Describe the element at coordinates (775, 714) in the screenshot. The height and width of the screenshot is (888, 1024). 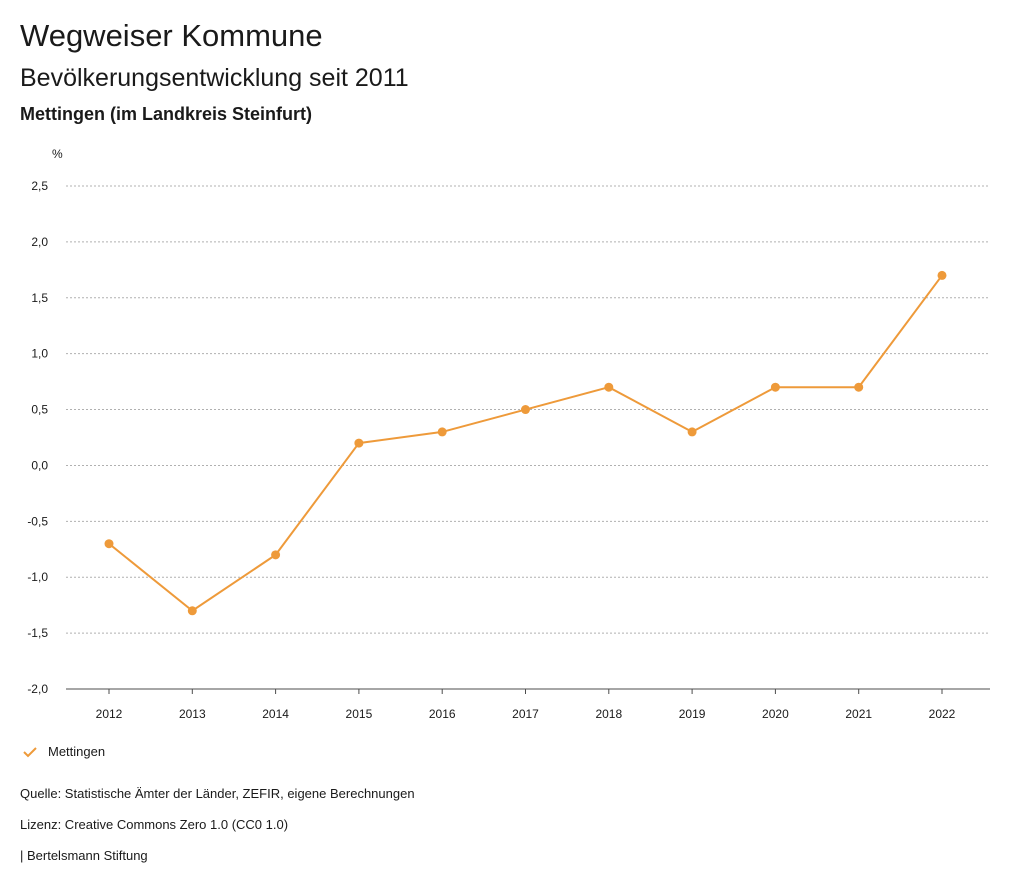
I see `x-tick-label: 2020` at that location.